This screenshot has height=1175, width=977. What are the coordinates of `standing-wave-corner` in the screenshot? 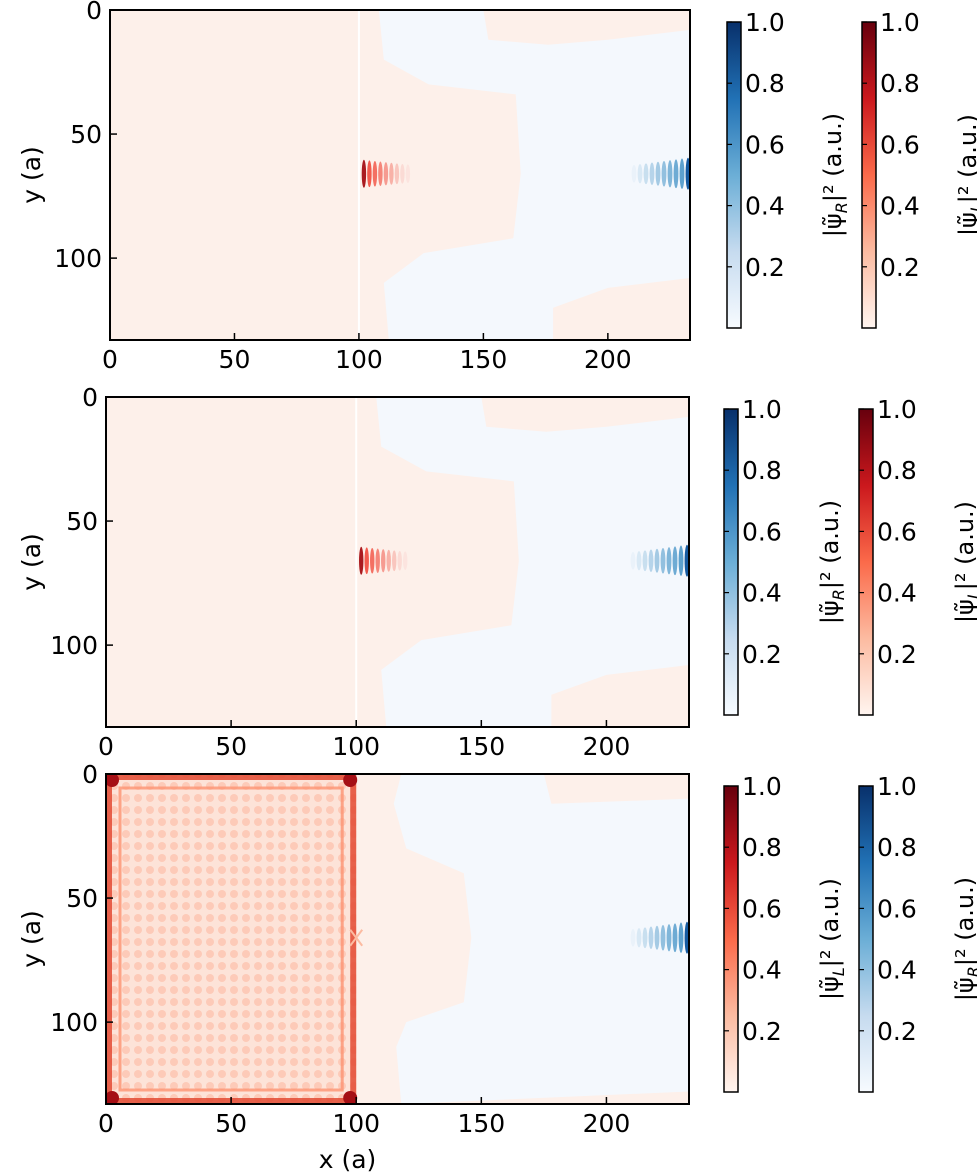 It's located at (350, 780).